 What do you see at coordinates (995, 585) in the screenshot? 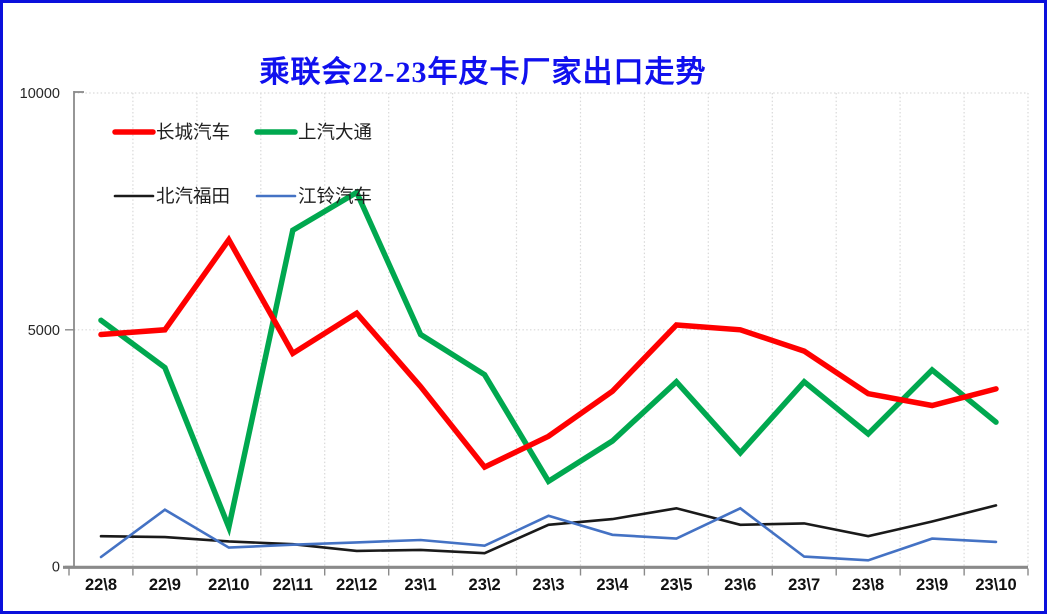
I see `x-axis-label: 23\10` at bounding box center [995, 585].